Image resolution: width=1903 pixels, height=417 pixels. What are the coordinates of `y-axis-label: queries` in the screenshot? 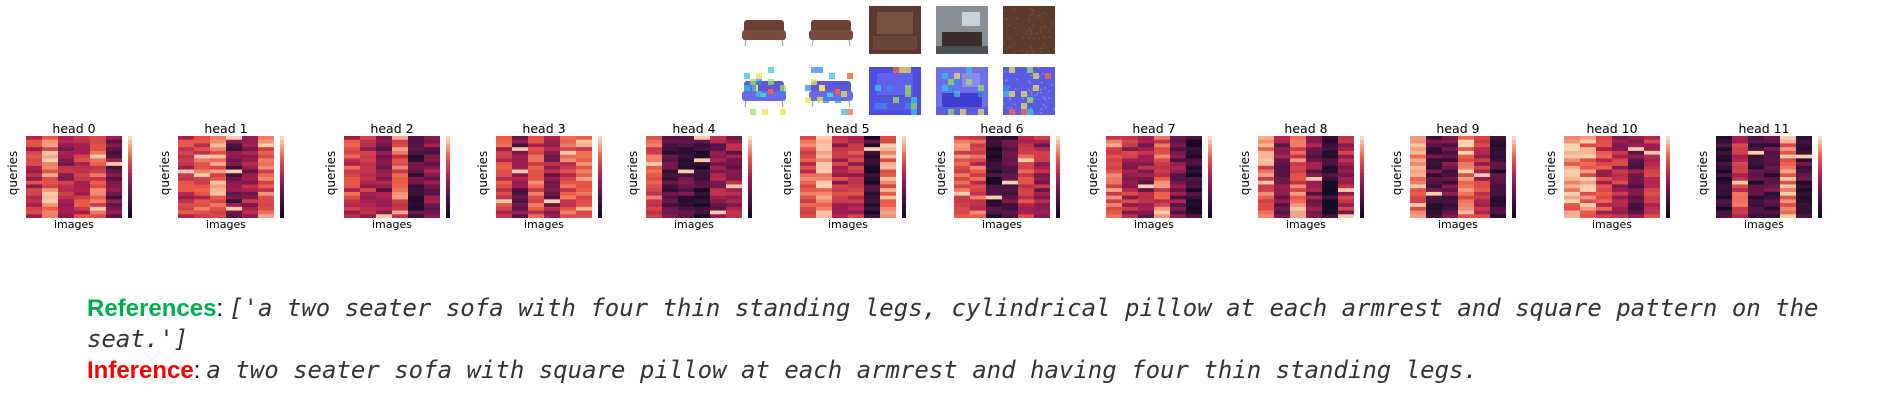 It's located at (331, 173).